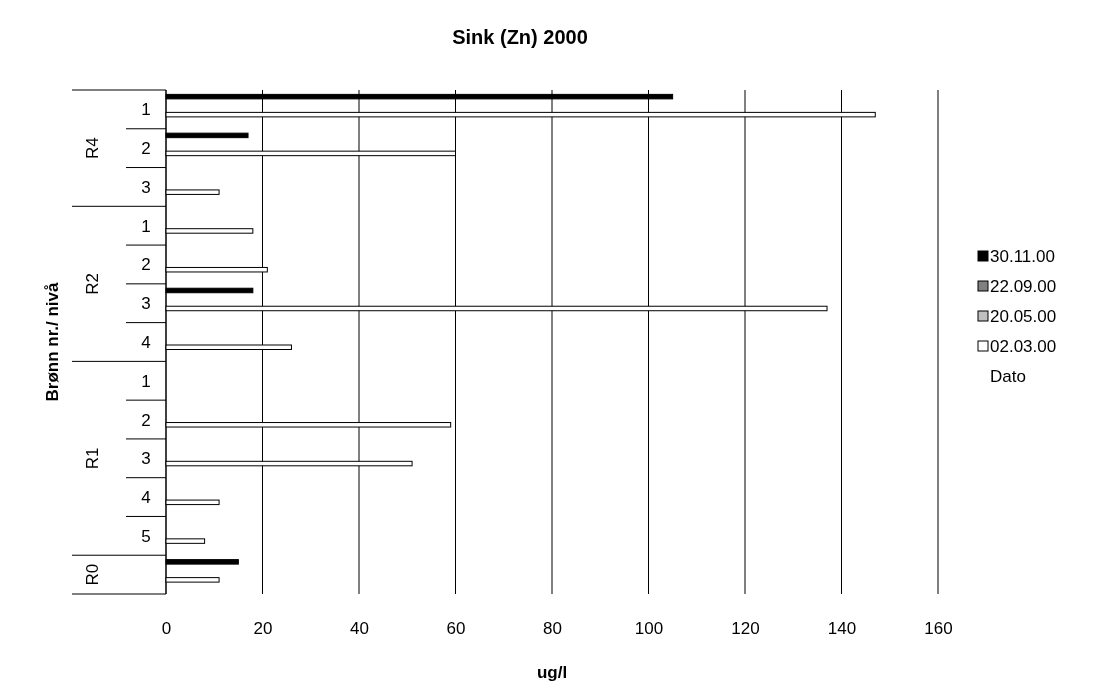  What do you see at coordinates (92, 458) in the screenshot?
I see `text: R1` at bounding box center [92, 458].